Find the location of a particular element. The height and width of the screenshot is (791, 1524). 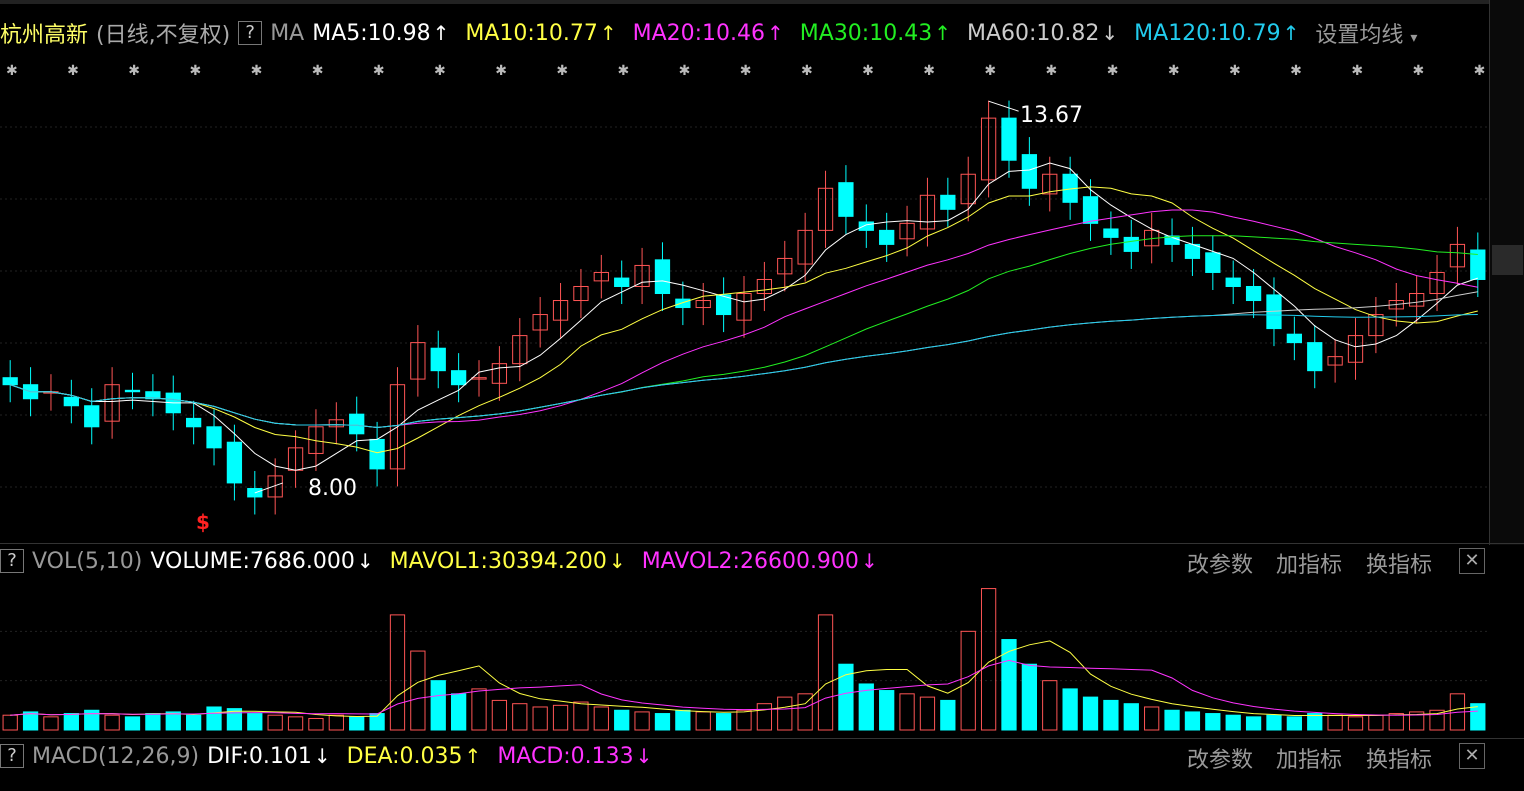

macd-add-indicator-button: 加指标 is located at coordinates (1309, 760).